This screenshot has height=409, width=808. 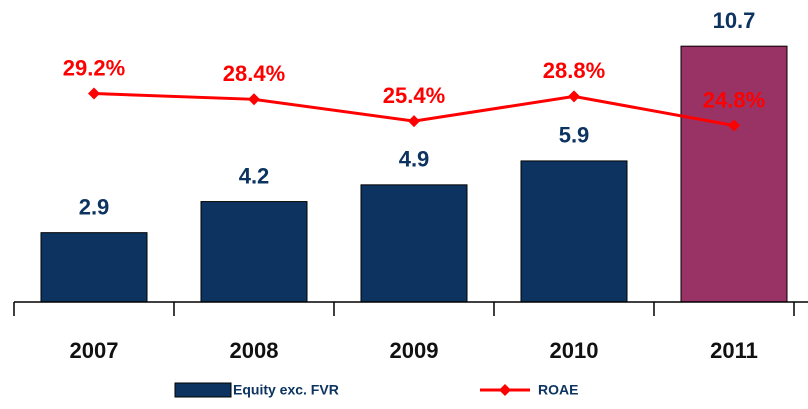 What do you see at coordinates (505, 390) in the screenshot?
I see `legend-marker` at bounding box center [505, 390].